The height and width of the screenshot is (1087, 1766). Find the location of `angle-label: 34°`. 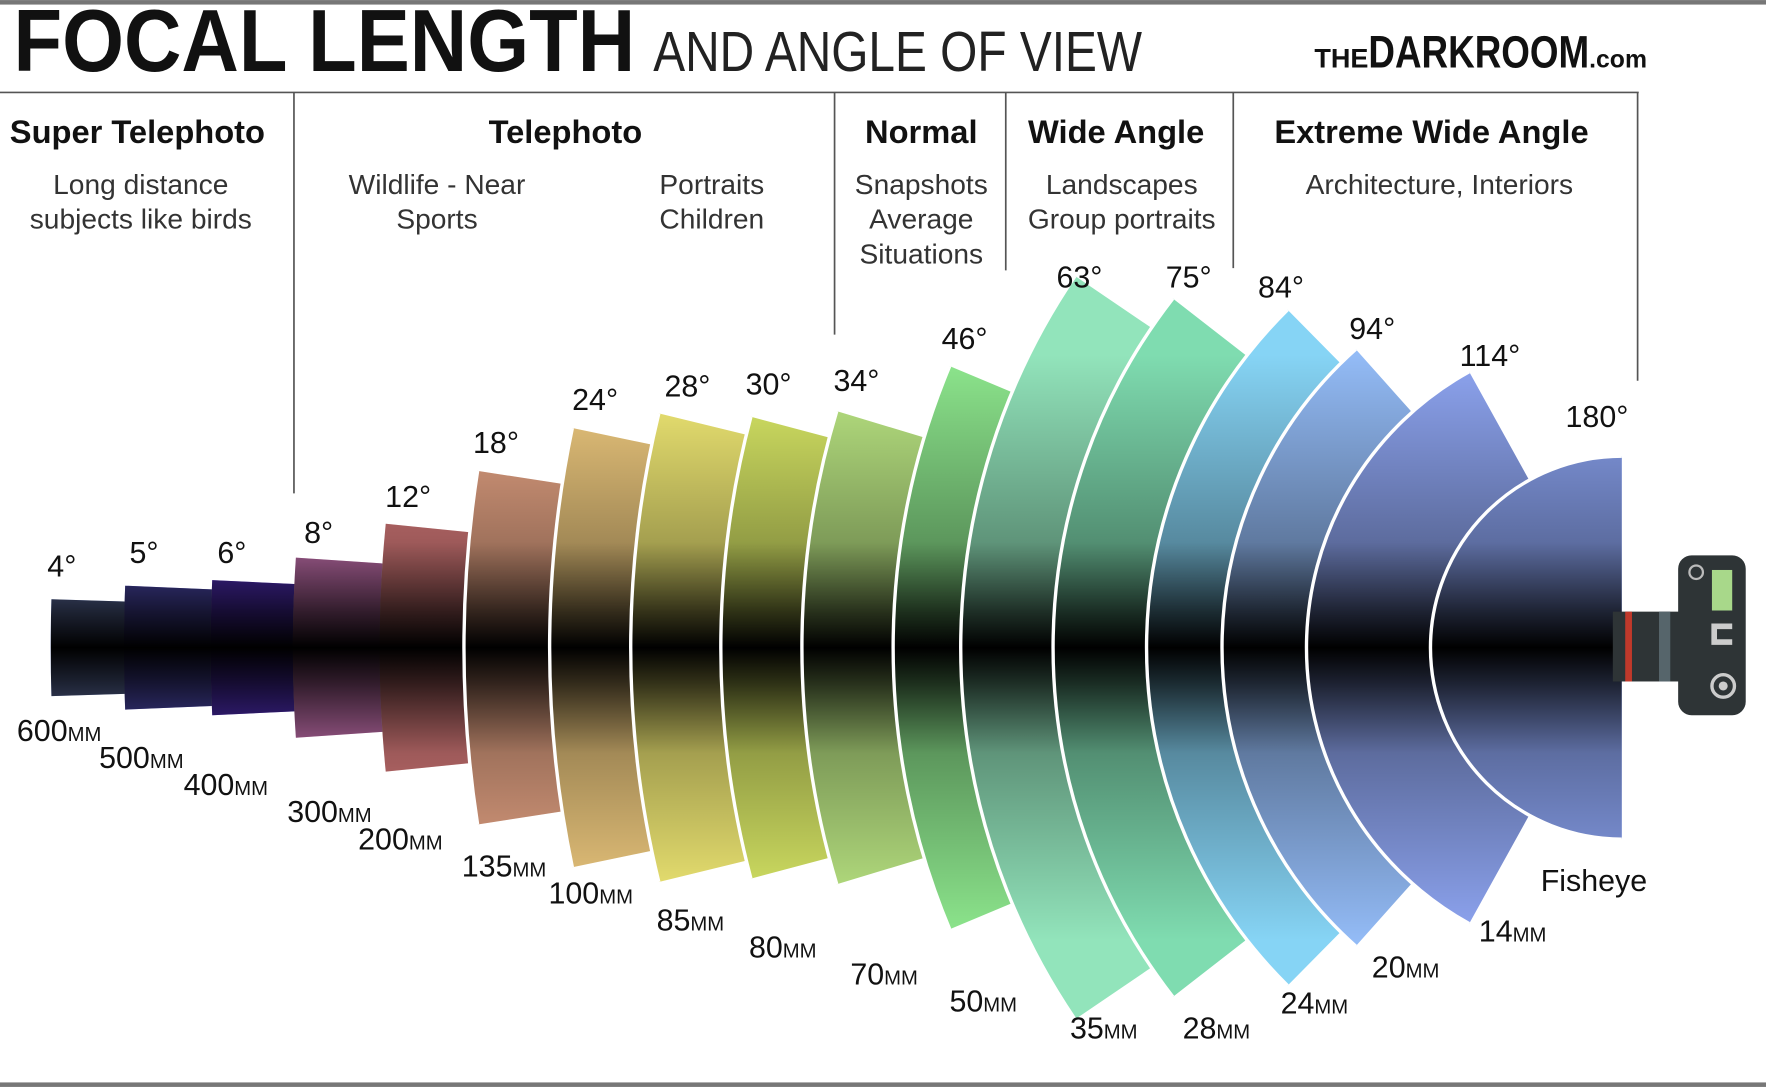

angle-label: 34° is located at coordinates (856, 381).